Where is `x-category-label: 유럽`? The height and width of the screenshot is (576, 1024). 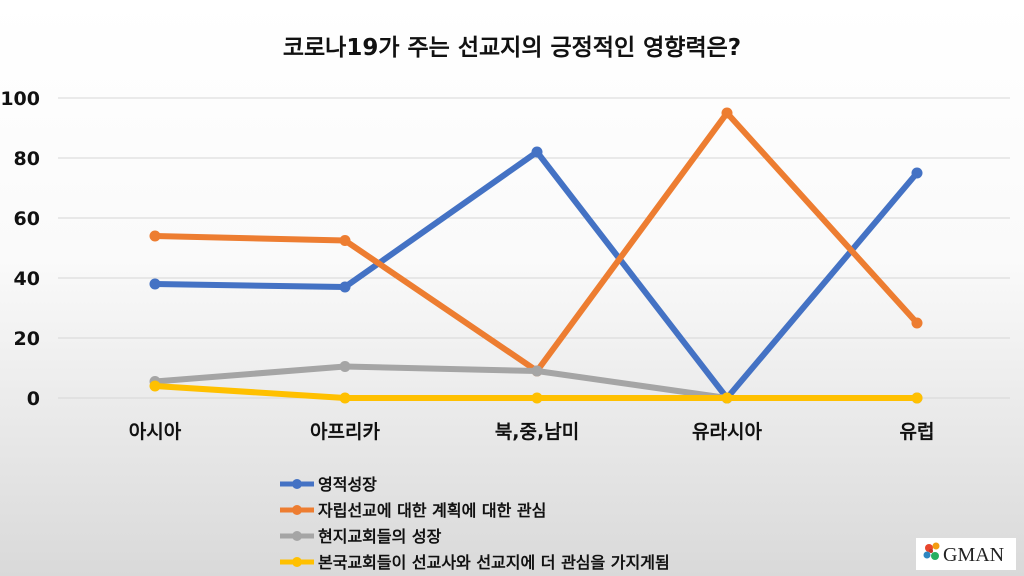
x-category-label: 유럽 is located at coordinates (917, 432).